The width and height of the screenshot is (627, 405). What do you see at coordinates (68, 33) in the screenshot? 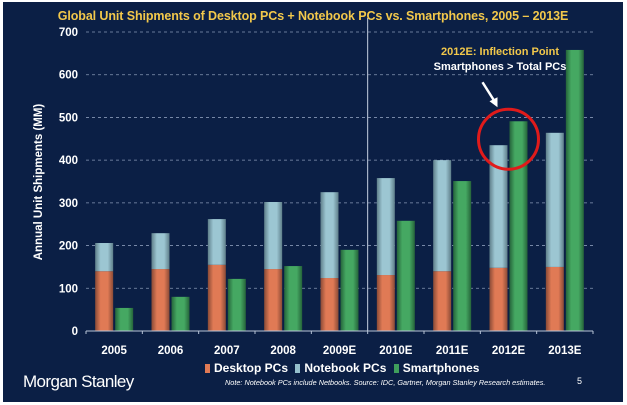
I see `y-tick-label: 700` at bounding box center [68, 33].